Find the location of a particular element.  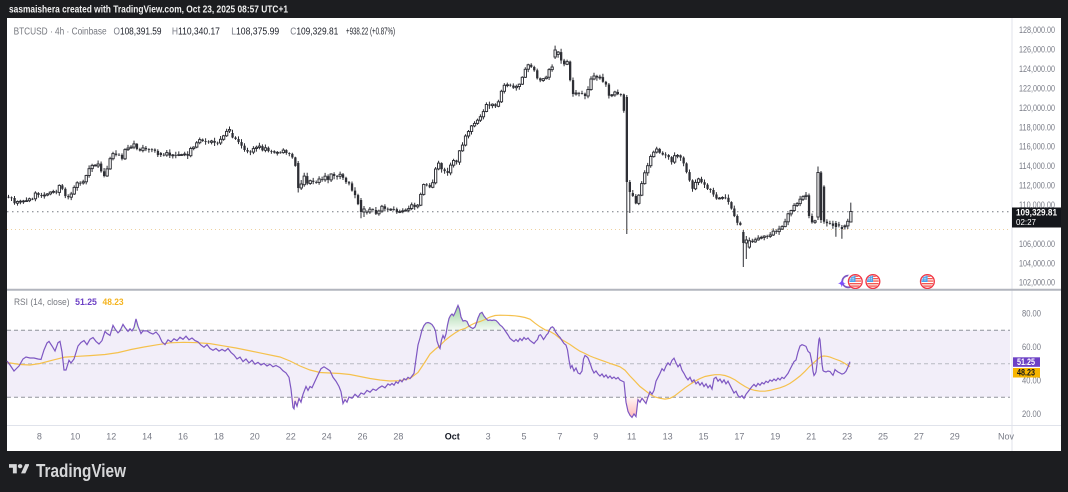

svg-text: 106,000.00 is located at coordinates (1037, 244).